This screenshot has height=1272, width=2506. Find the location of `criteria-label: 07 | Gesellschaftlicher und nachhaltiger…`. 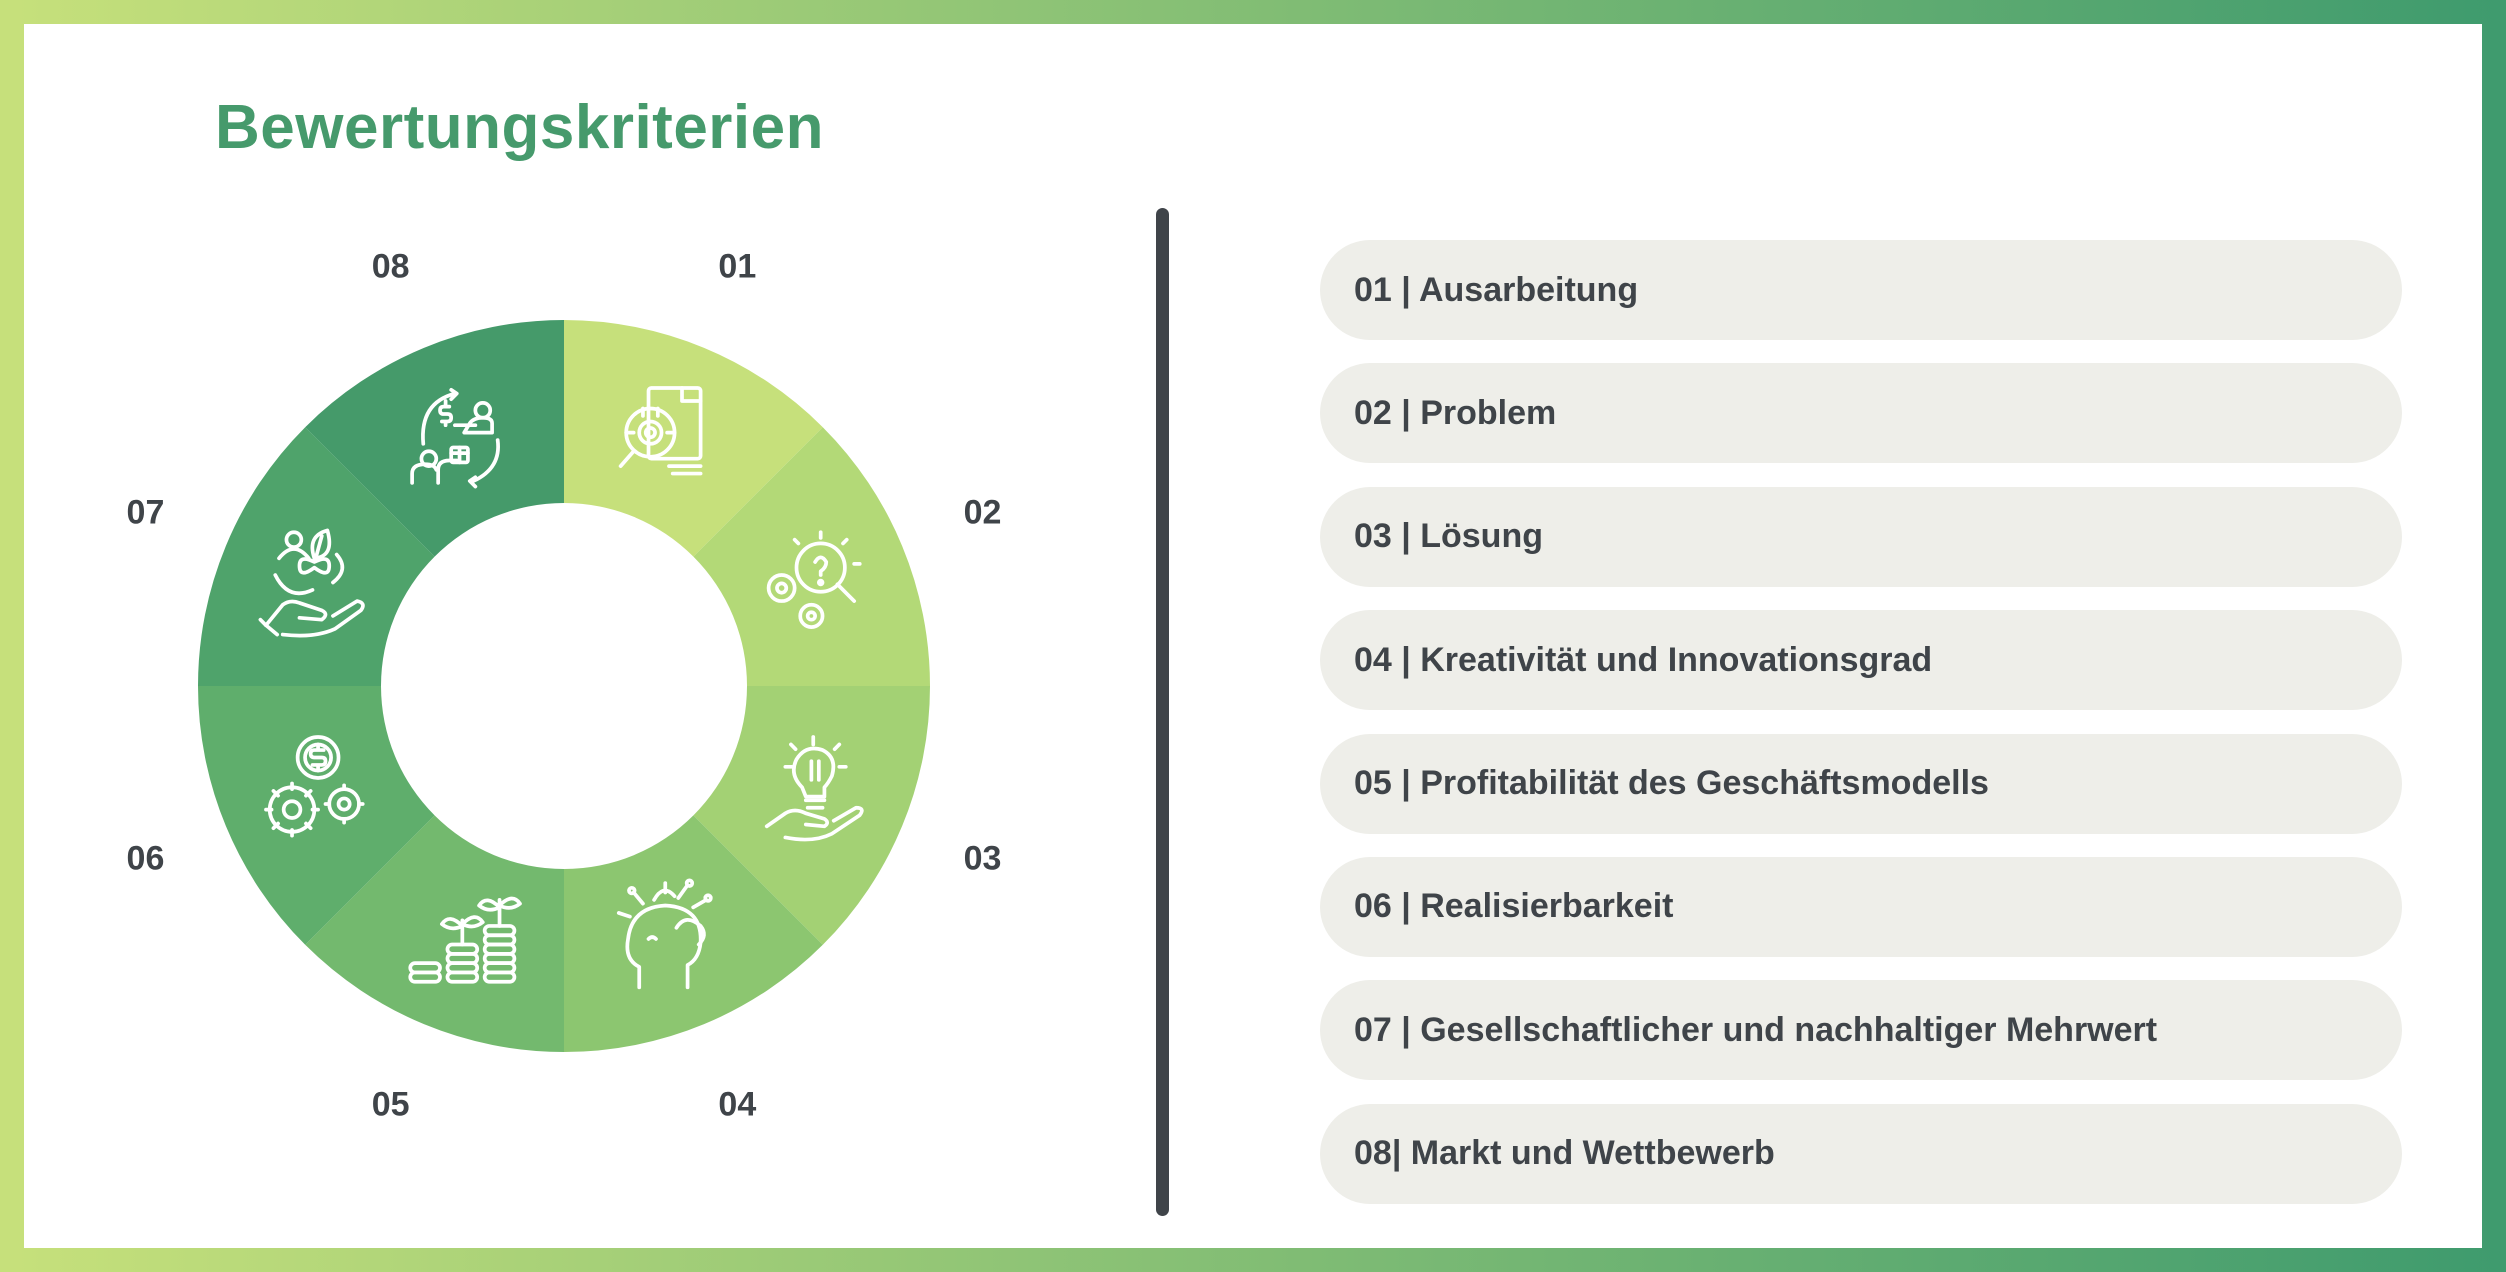

criteria-label: 07 | Gesellschaftlicher und nachhaltiger… is located at coordinates (1756, 1029).